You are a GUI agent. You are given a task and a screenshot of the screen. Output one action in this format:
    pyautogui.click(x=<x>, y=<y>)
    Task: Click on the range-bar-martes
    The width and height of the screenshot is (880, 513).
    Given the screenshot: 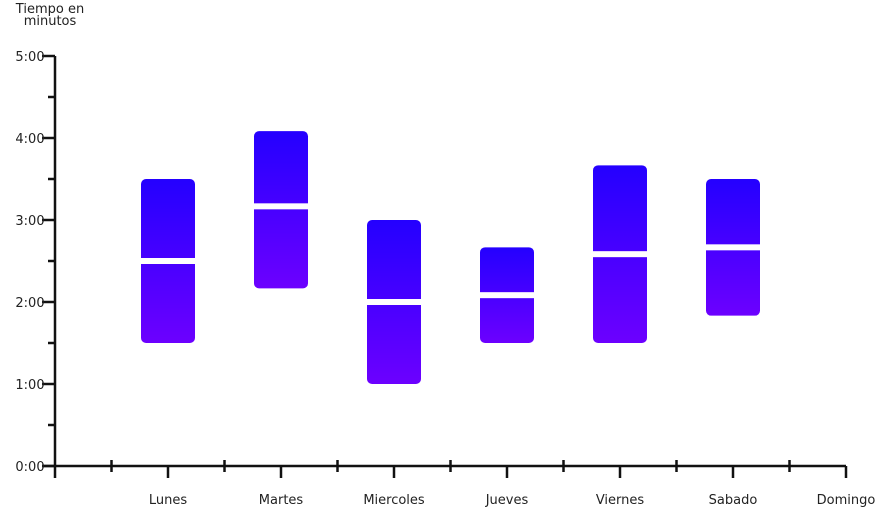 What is the action you would take?
    pyautogui.click(x=281, y=210)
    